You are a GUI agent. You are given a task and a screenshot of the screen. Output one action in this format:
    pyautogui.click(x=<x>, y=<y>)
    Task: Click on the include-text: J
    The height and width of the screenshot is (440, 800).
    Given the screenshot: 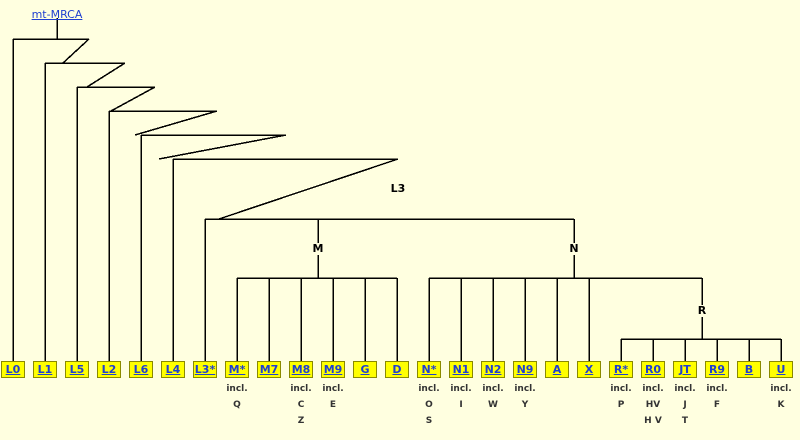 What is the action you would take?
    pyautogui.click(x=685, y=405)
    